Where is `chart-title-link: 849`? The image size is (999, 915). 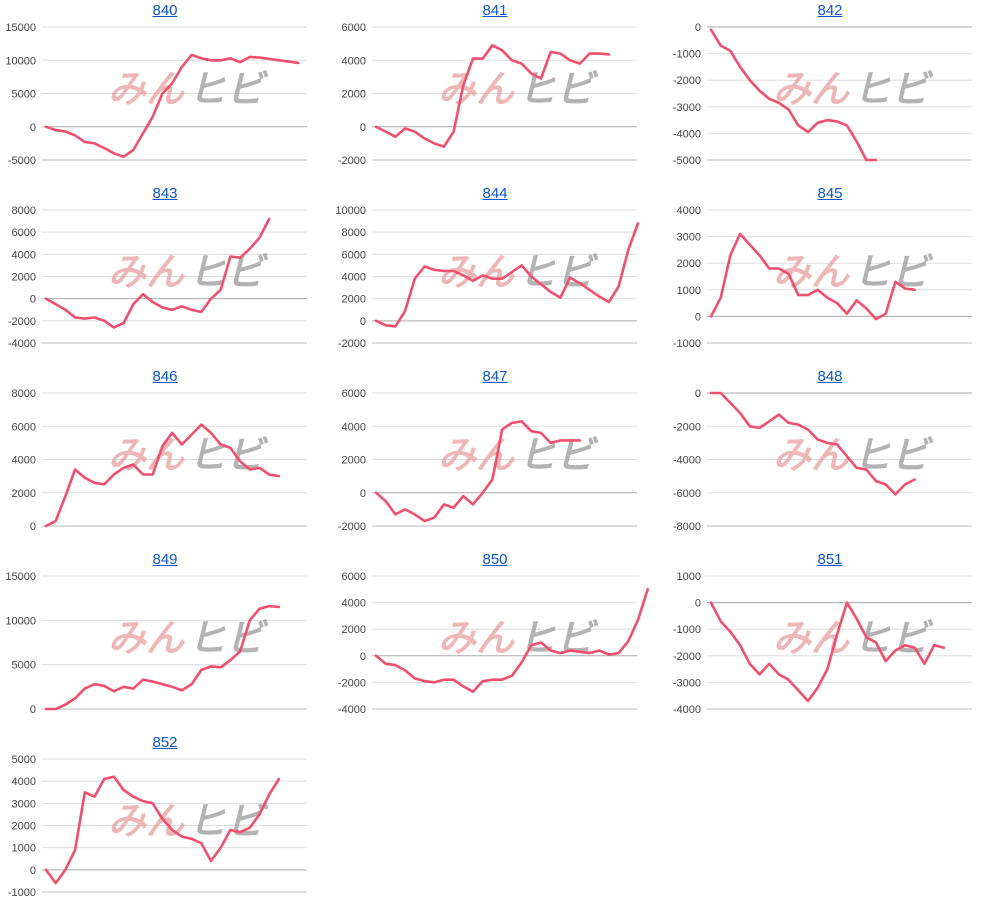 chart-title-link: 849 is located at coordinates (165, 559).